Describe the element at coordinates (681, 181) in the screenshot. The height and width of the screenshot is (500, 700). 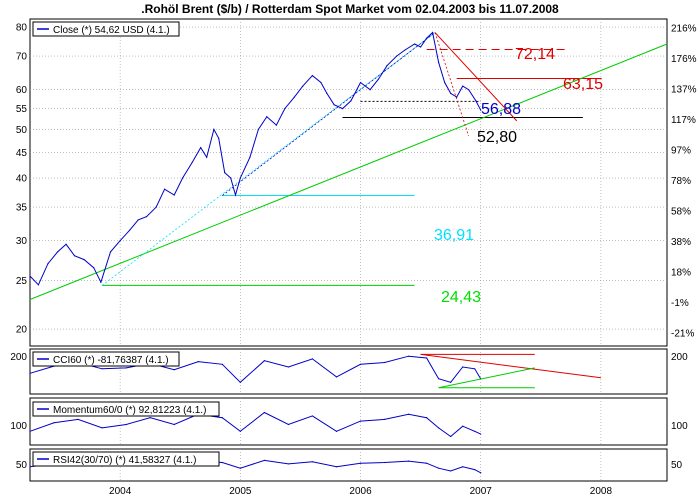
I see `y-tick-right-5: 78%` at that location.